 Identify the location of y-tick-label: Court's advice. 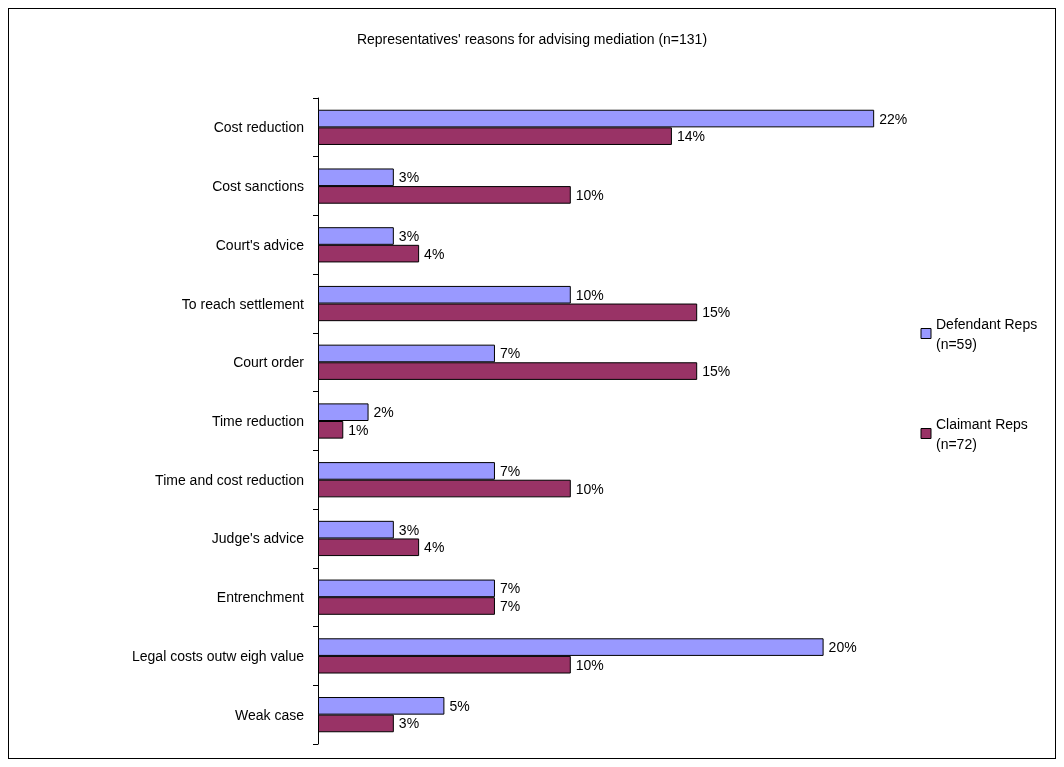
(260, 244).